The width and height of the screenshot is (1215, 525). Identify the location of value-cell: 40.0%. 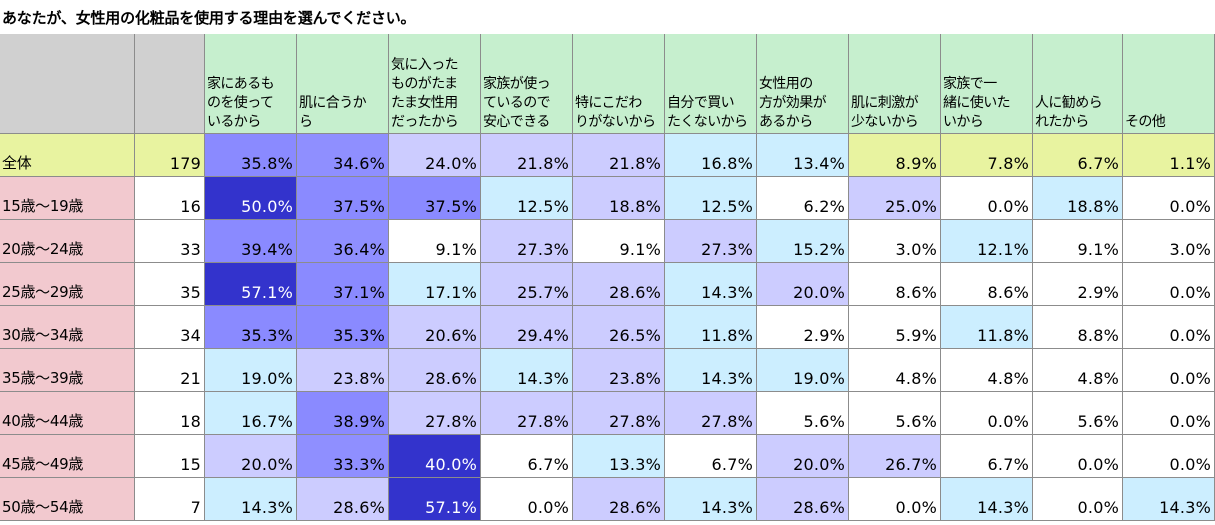
(435, 456).